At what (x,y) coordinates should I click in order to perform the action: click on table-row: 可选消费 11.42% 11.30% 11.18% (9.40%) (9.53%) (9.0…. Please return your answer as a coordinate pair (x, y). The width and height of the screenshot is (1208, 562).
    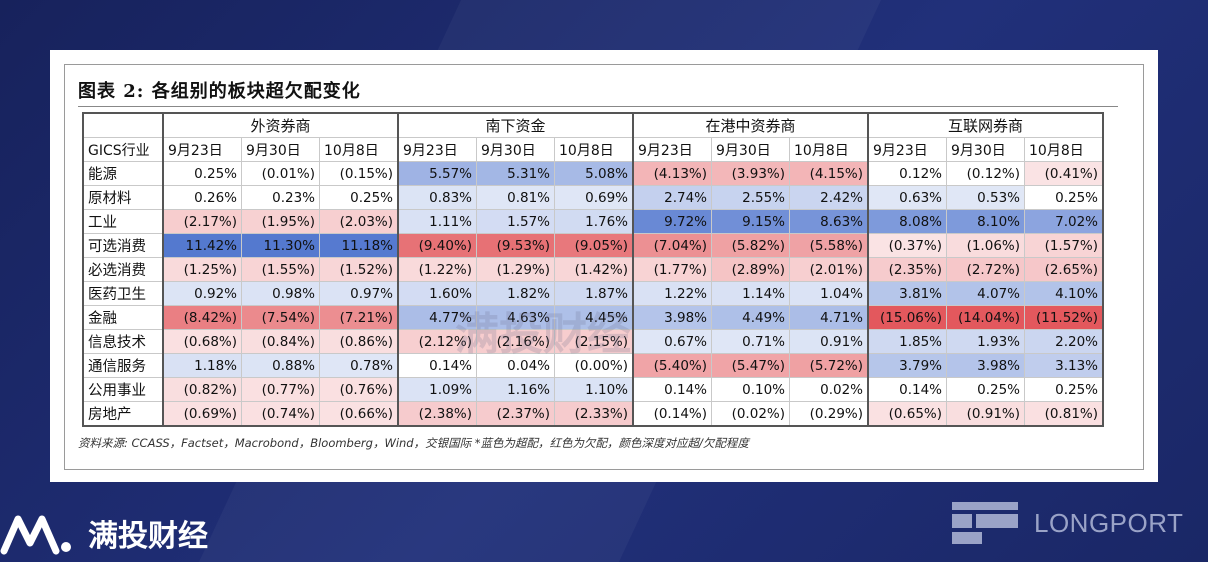
    Looking at the image, I should click on (593, 245).